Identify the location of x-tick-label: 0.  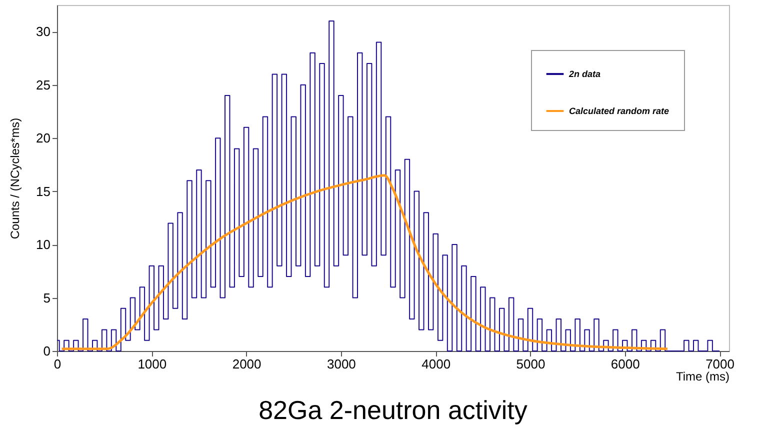
(58, 364).